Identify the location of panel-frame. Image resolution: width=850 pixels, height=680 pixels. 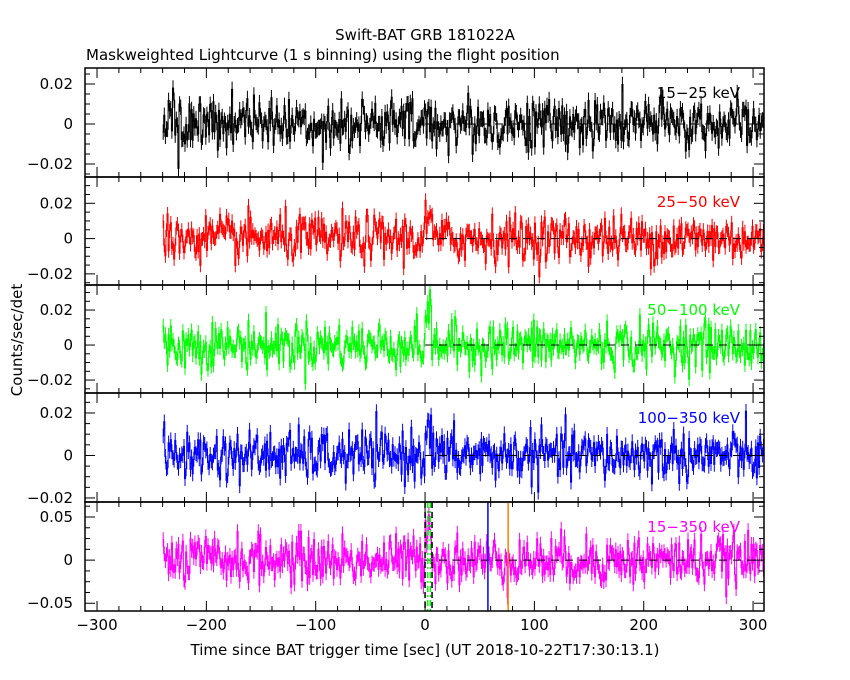
(424, 556).